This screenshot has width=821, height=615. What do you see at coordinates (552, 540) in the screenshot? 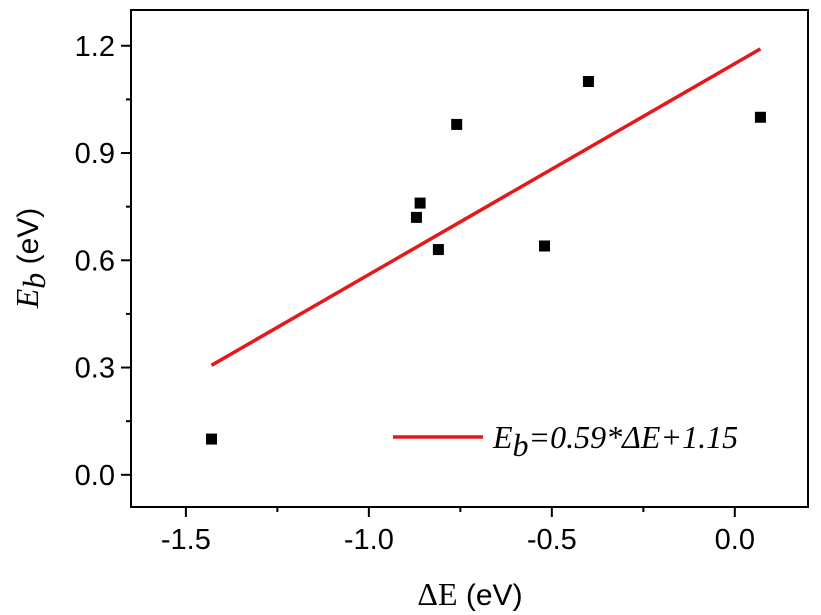
I see `x-tick-label: -0.5` at bounding box center [552, 540].